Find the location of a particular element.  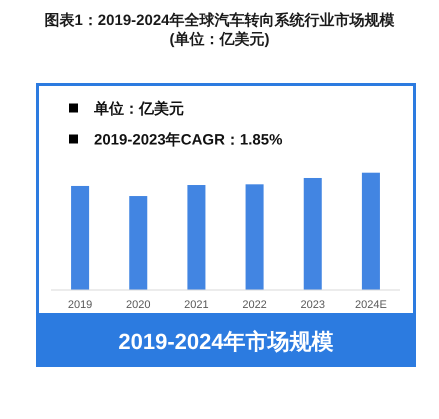

x-tick-label: 2019 is located at coordinates (80, 305).